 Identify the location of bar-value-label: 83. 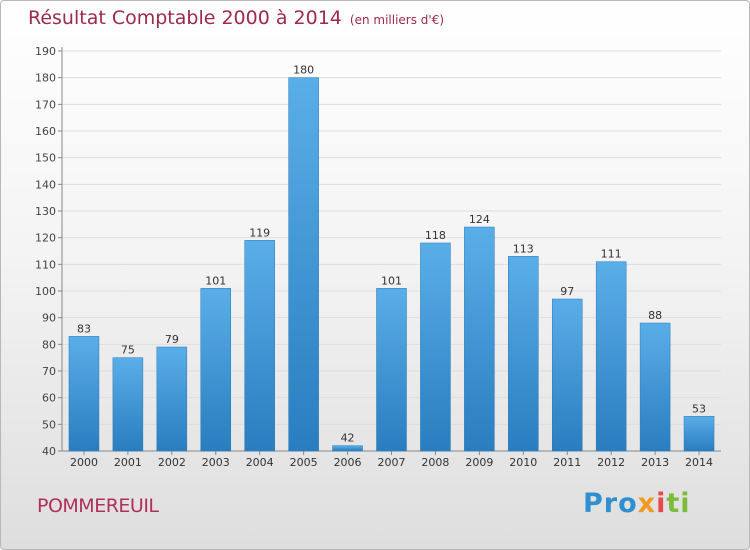
(84, 328).